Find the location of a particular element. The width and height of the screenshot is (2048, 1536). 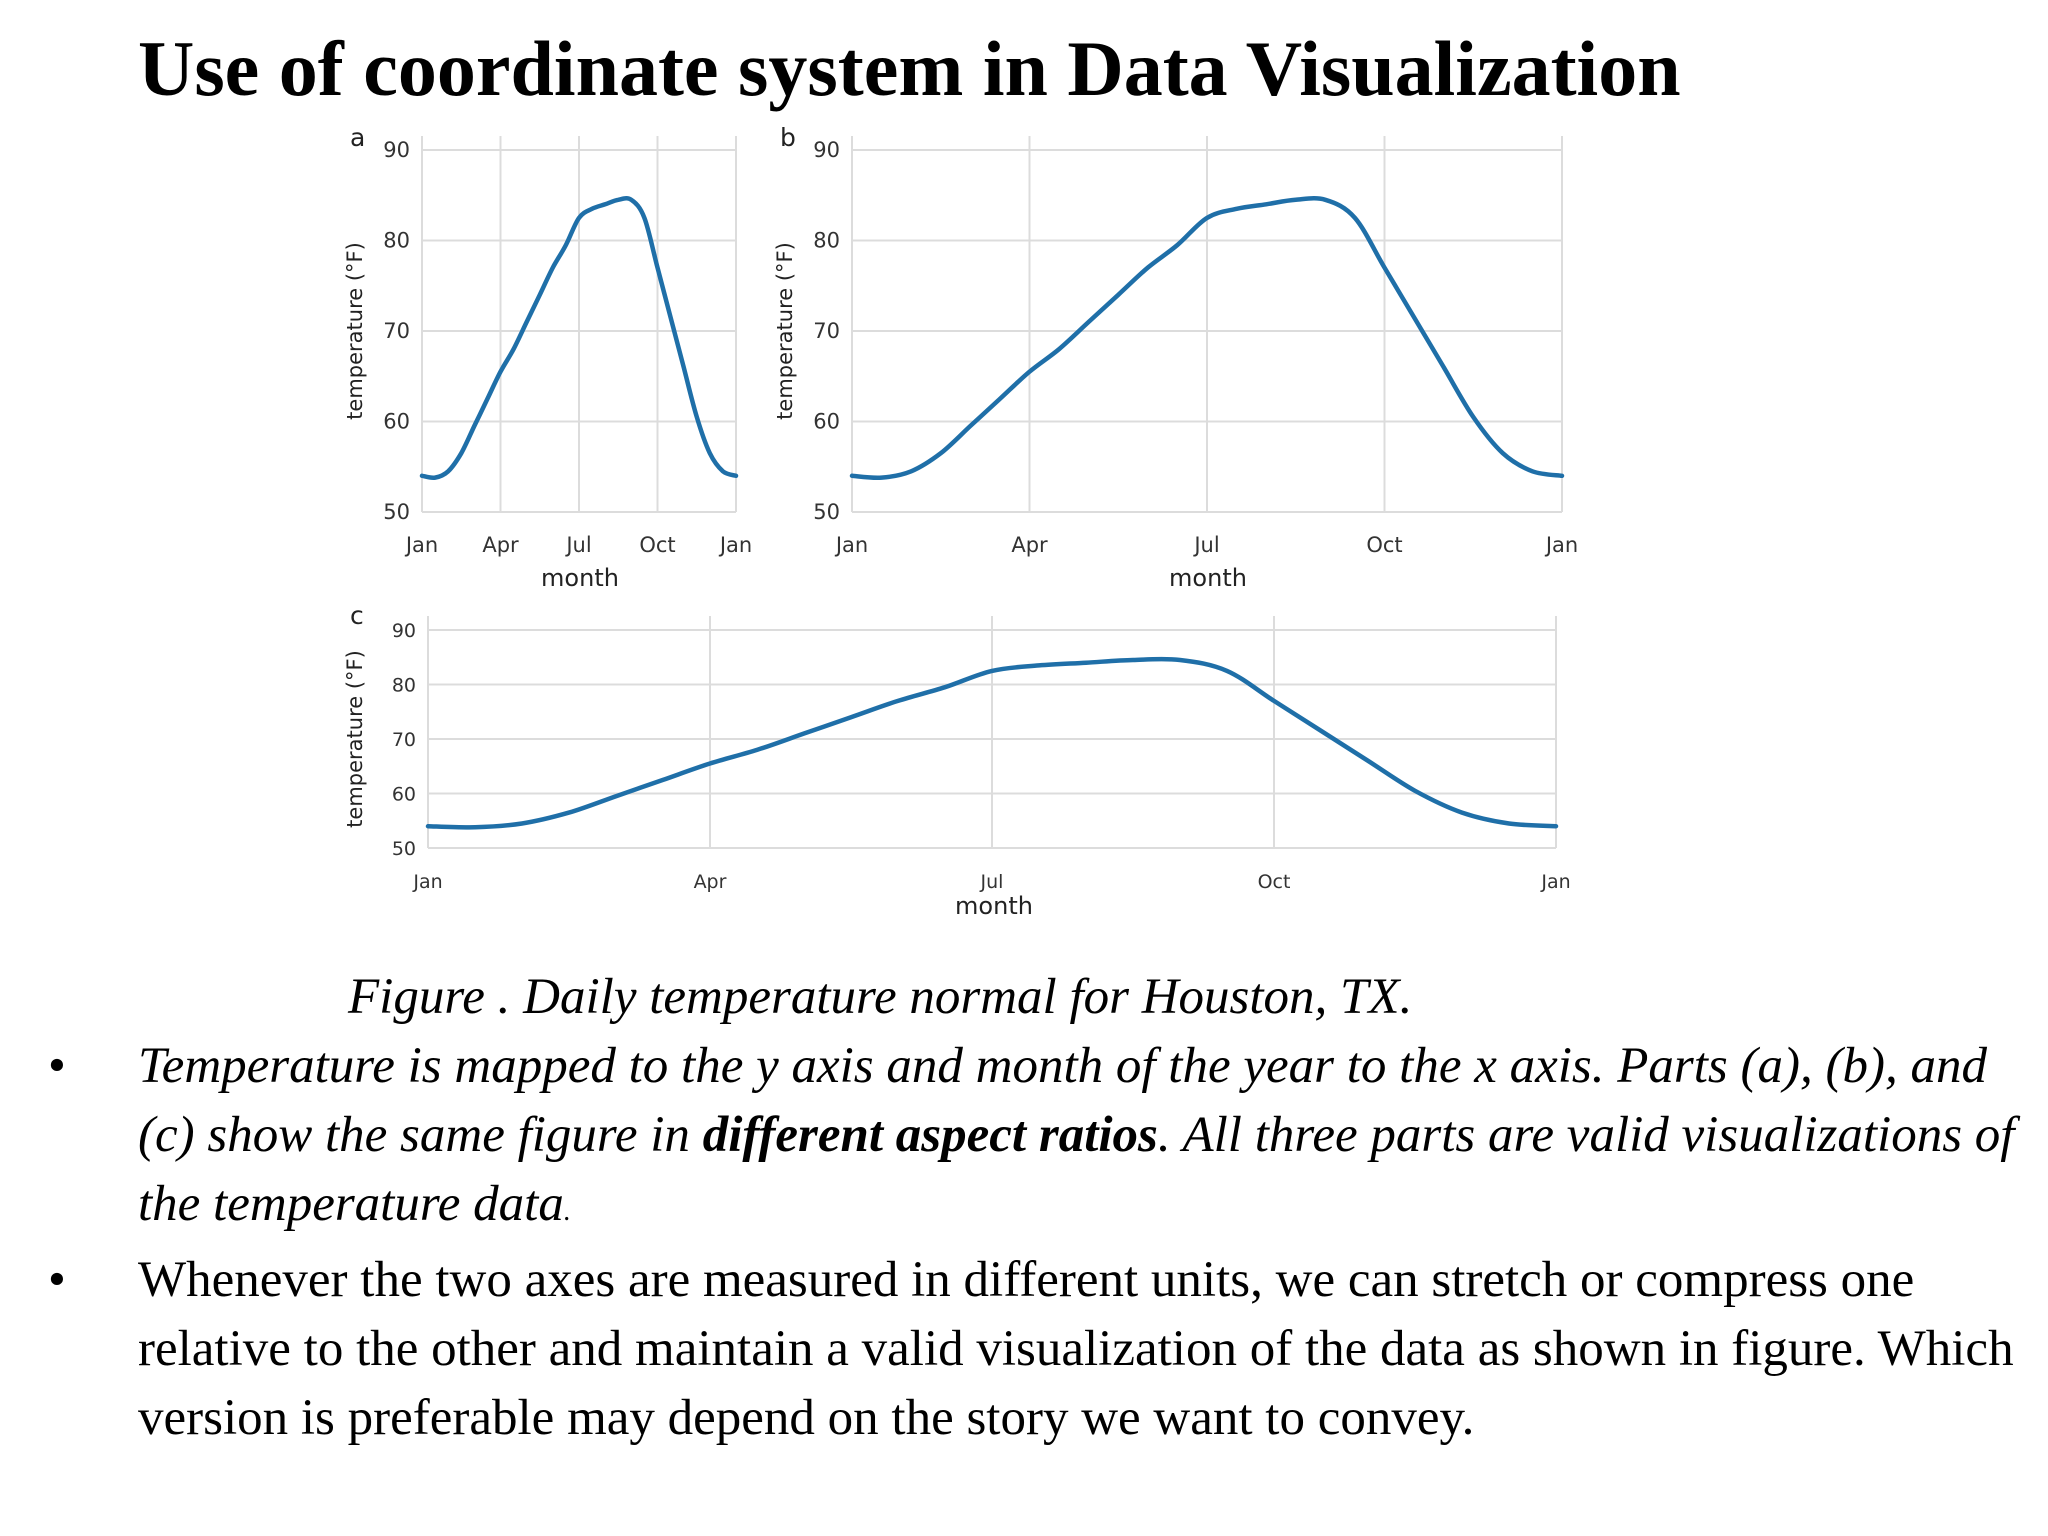

panel-c-x-tick-label: Jul is located at coordinates (992, 882).